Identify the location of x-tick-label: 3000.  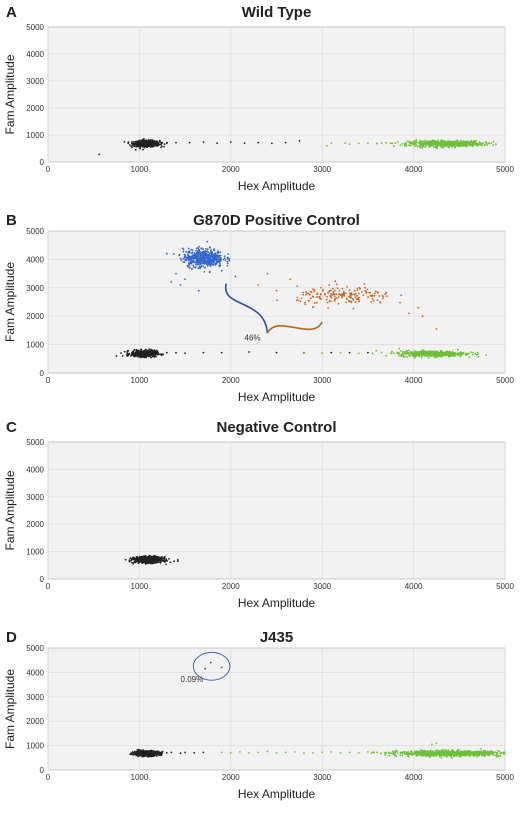
(322, 777).